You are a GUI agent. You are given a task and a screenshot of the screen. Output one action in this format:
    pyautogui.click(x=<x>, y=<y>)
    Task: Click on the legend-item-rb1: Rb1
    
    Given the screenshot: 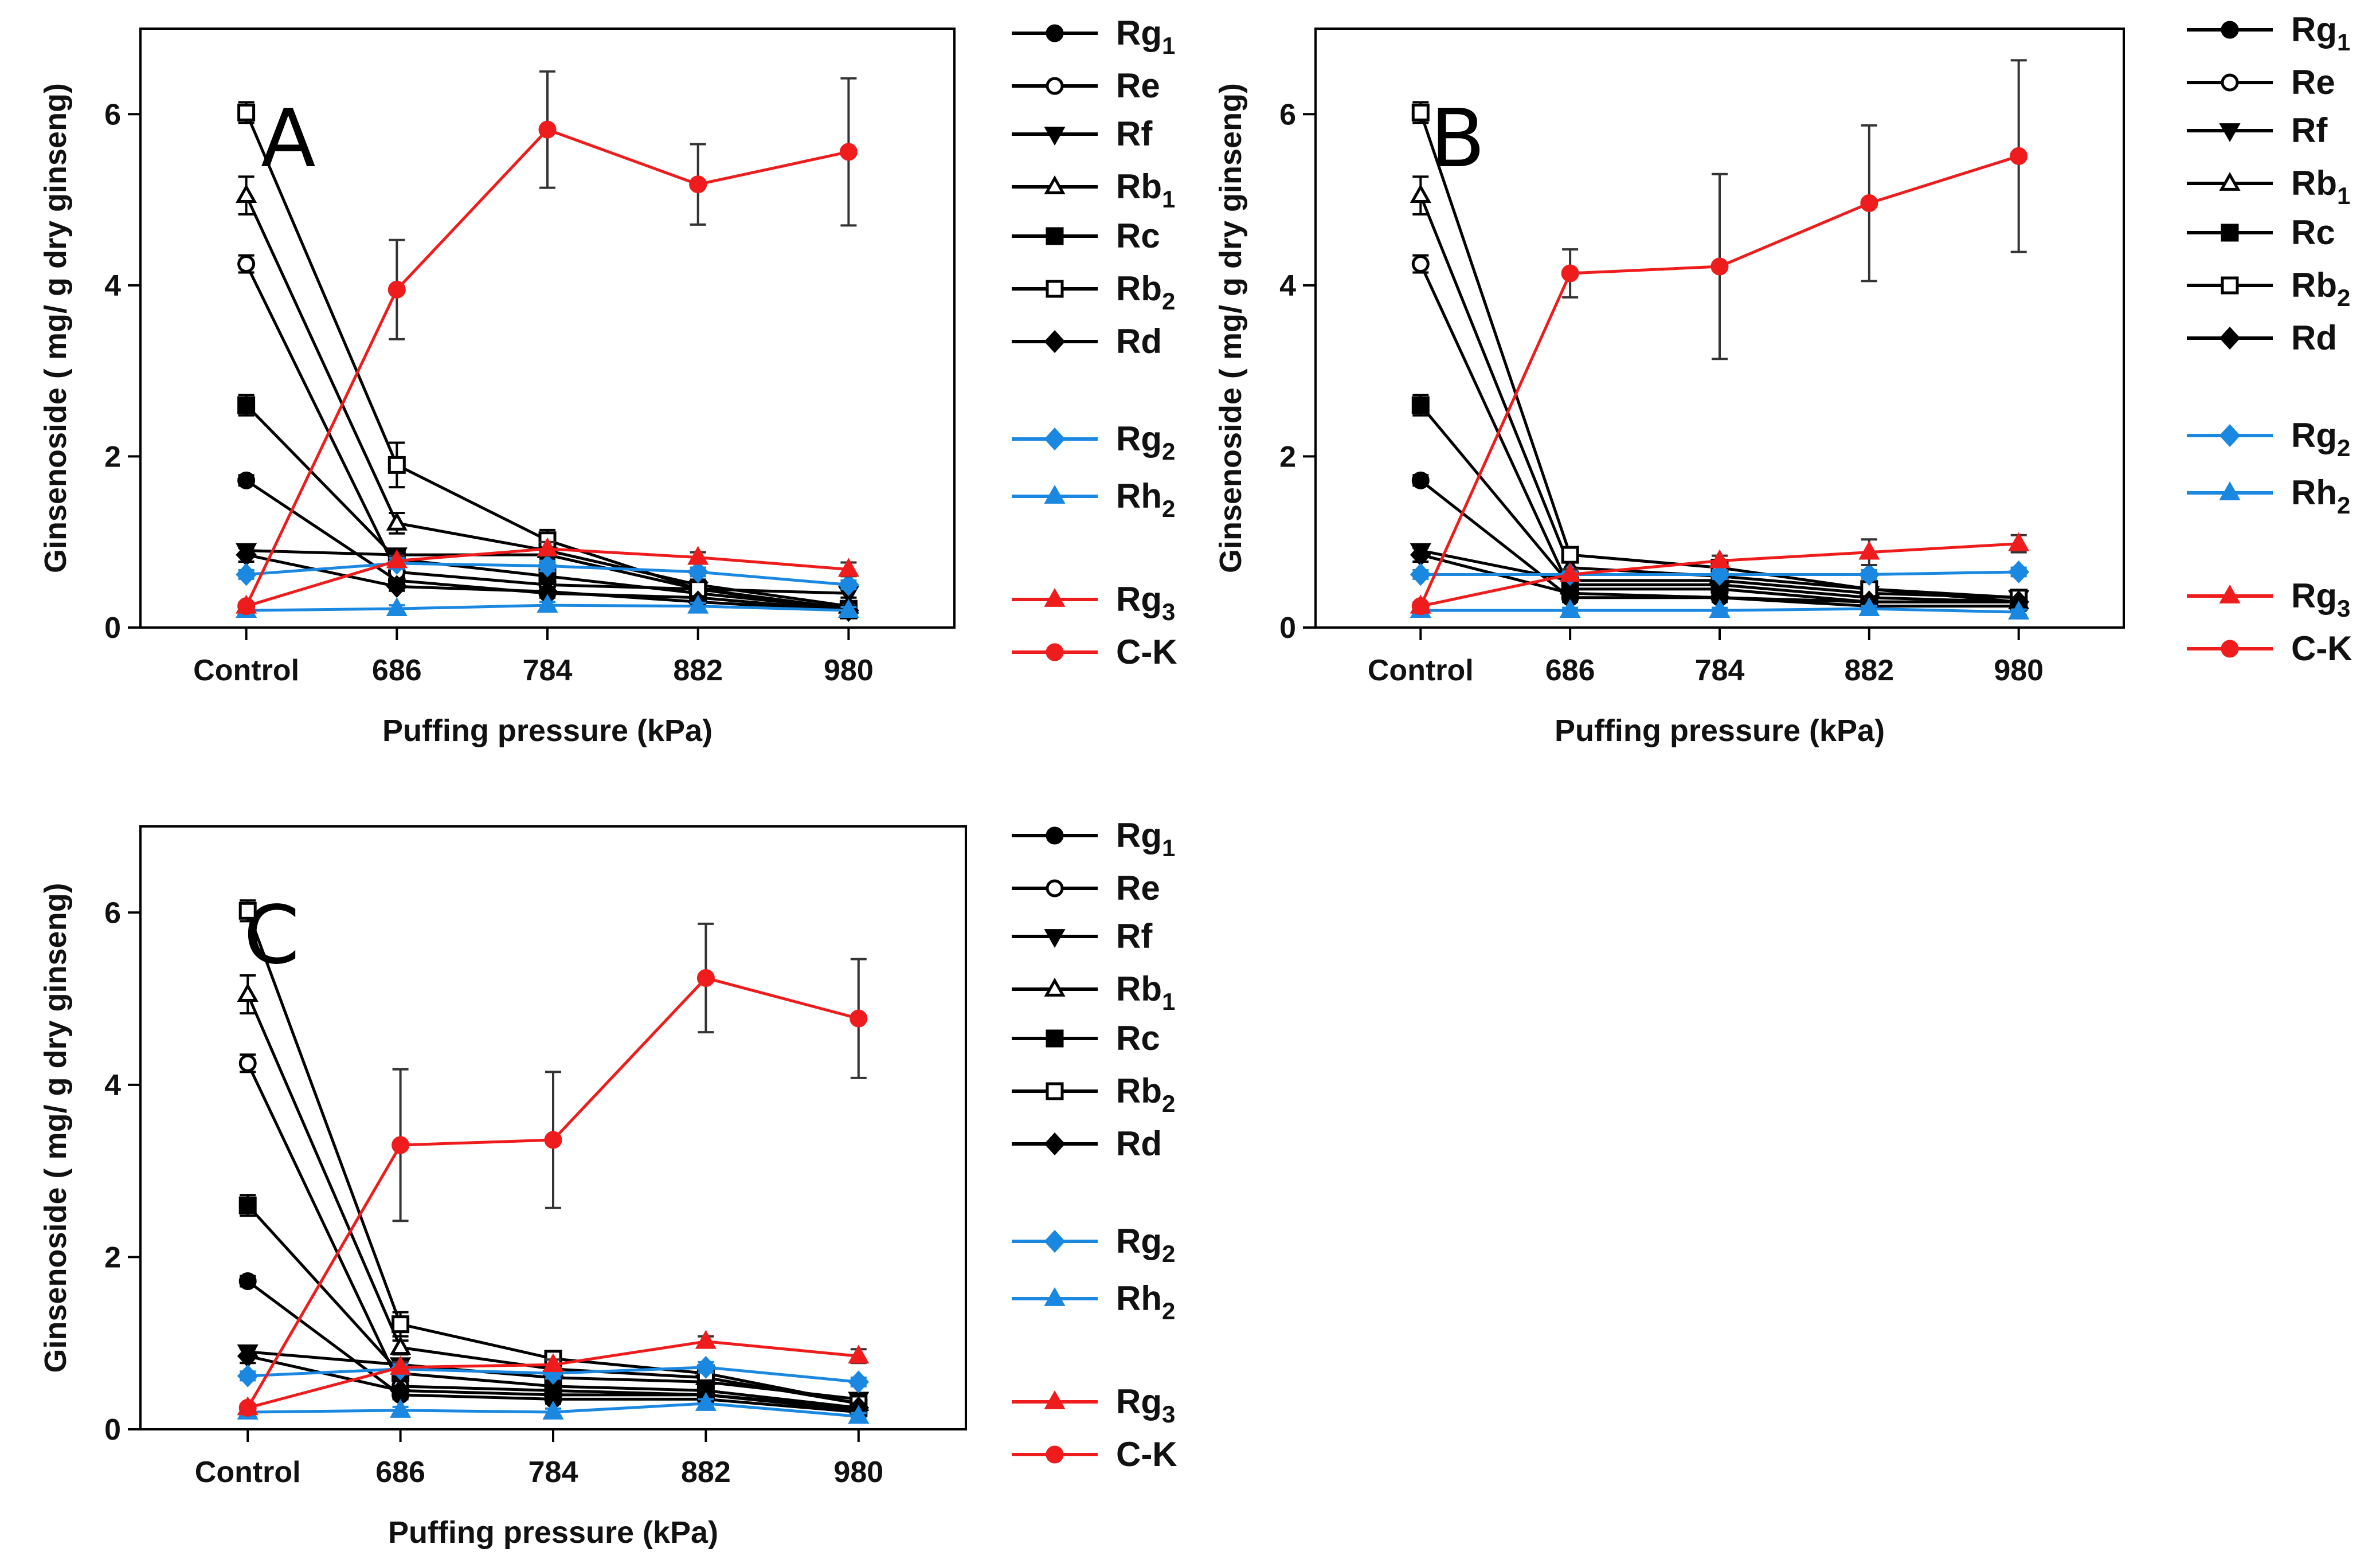 What is the action you would take?
    pyautogui.click(x=1093, y=992)
    